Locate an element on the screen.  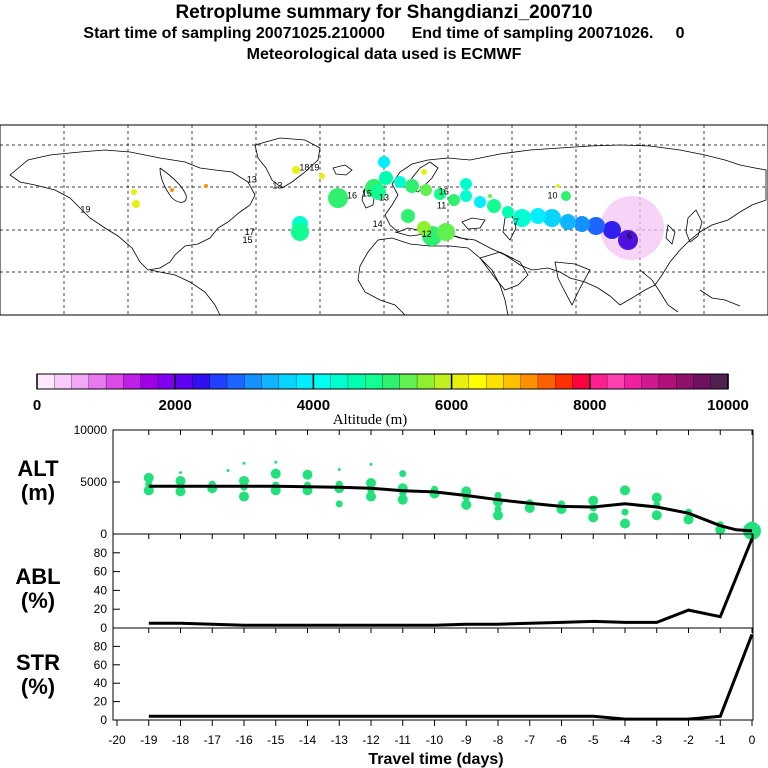
north-america-coast is located at coordinates (132, 210).